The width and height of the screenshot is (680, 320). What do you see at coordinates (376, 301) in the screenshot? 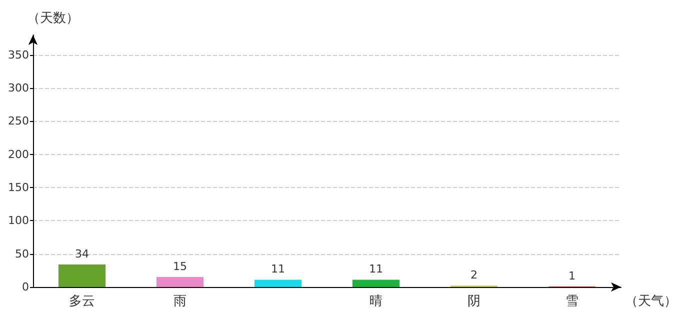
I see `x-tick-label: 晴` at bounding box center [376, 301].